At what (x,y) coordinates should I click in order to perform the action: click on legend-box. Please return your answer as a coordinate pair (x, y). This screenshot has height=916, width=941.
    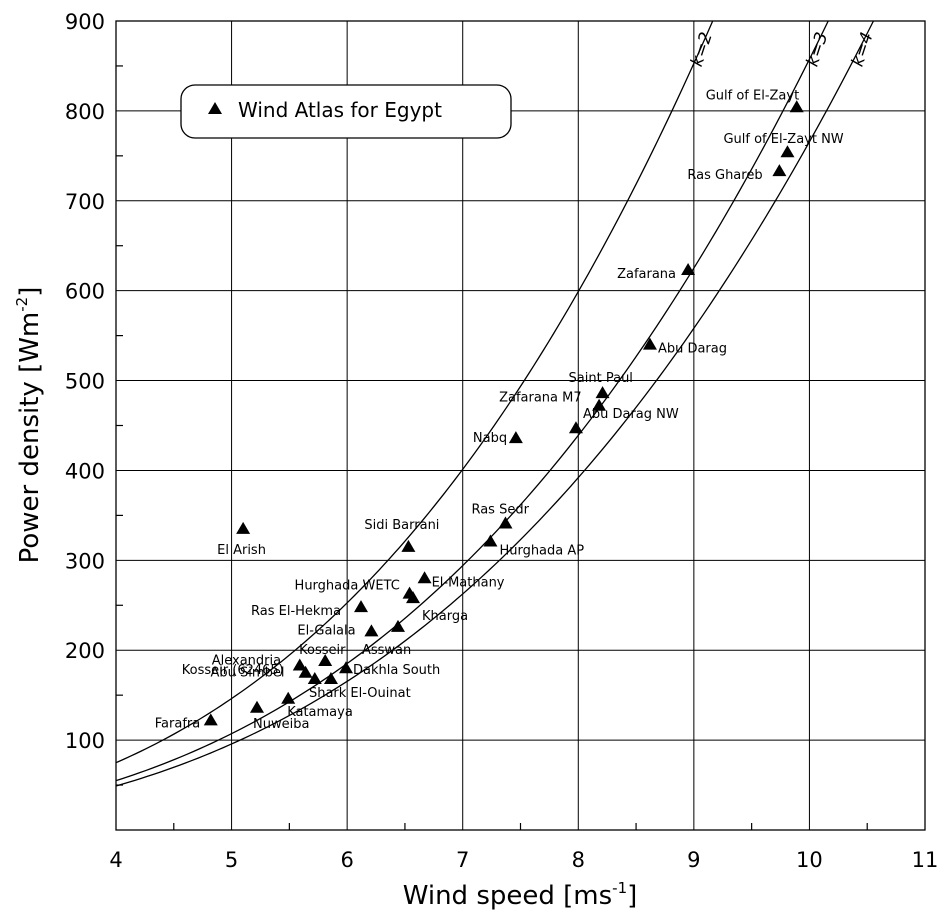
    Looking at the image, I should click on (346, 111).